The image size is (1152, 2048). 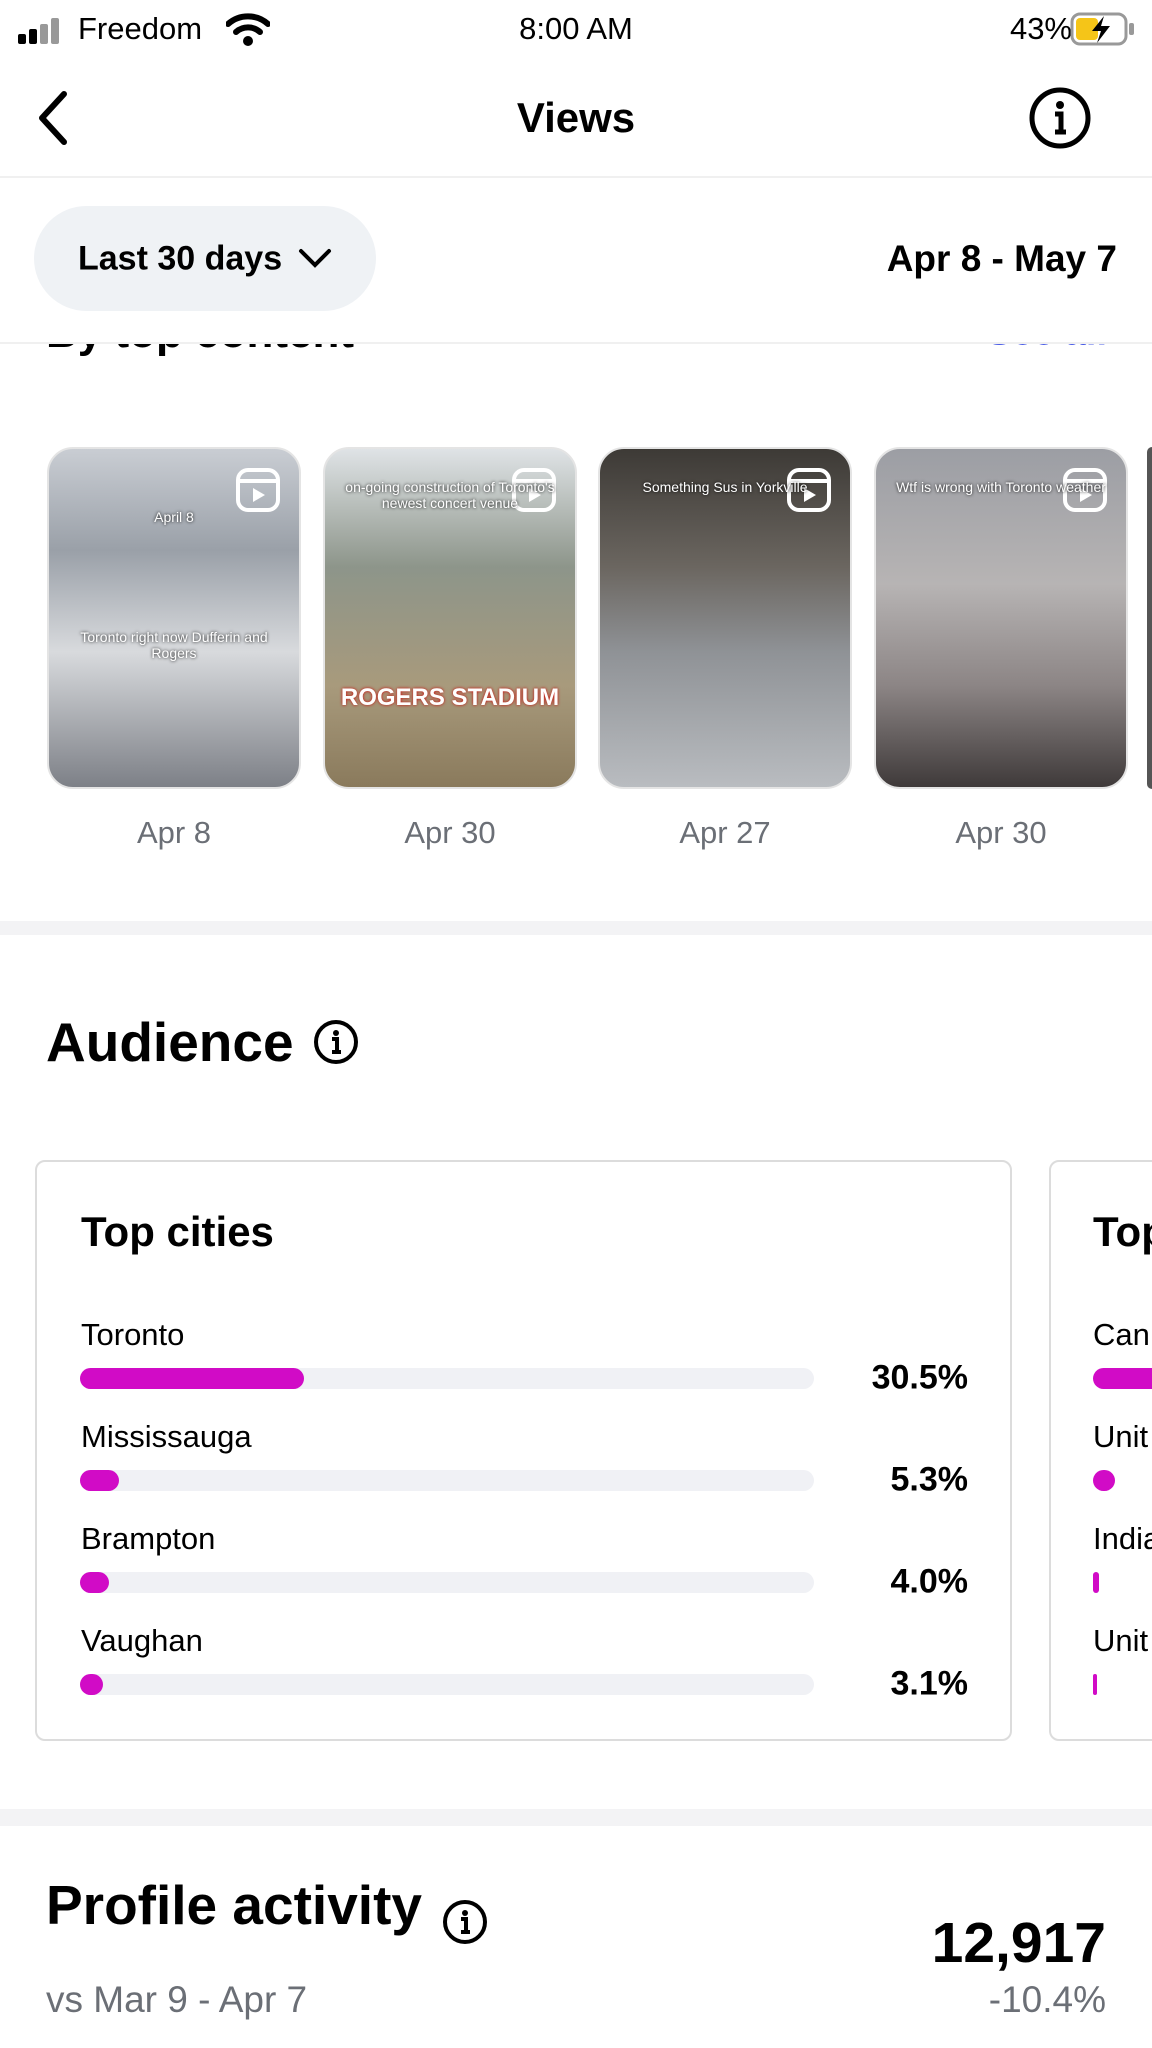 What do you see at coordinates (38, 31) in the screenshot?
I see `signal-icon` at bounding box center [38, 31].